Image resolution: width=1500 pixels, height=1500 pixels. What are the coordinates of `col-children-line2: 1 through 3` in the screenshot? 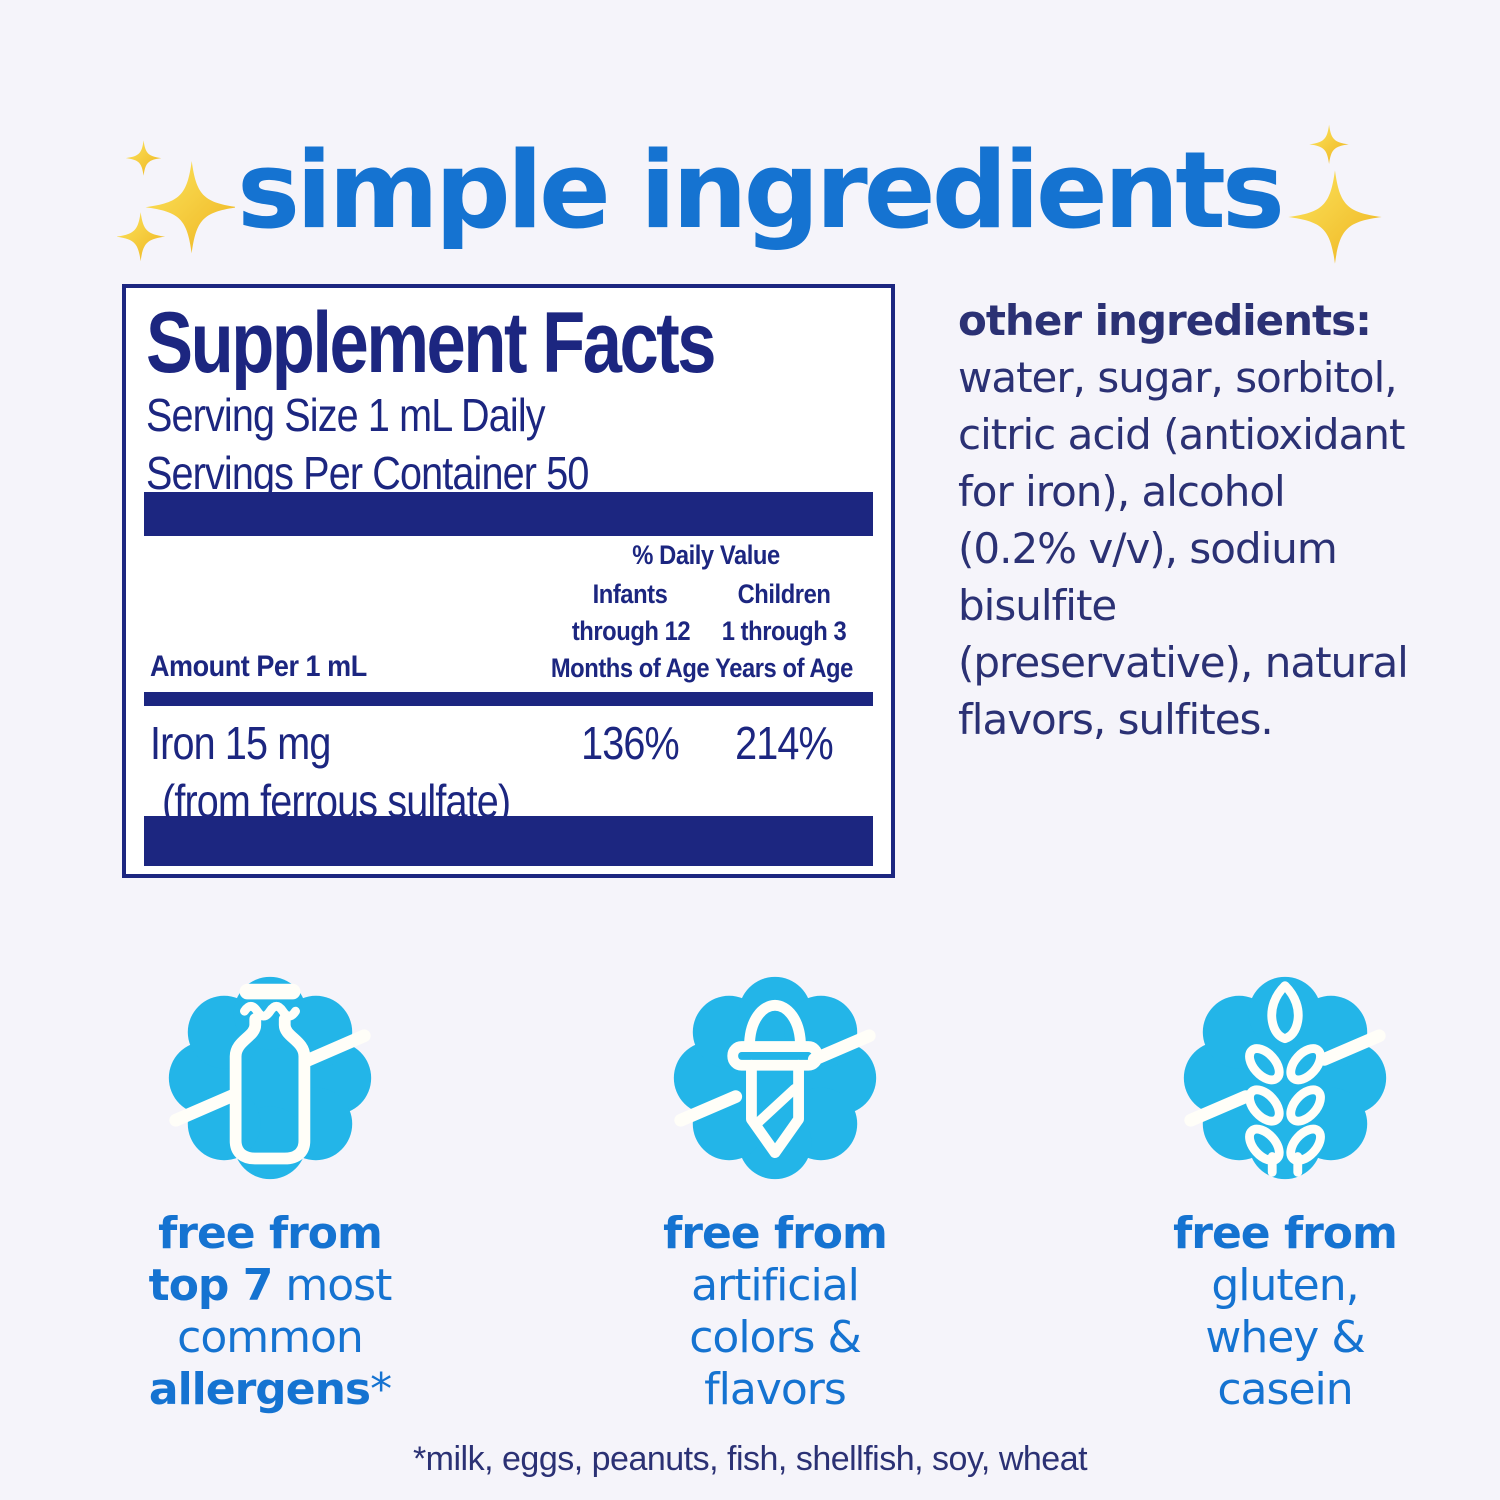 It's located at (784, 631).